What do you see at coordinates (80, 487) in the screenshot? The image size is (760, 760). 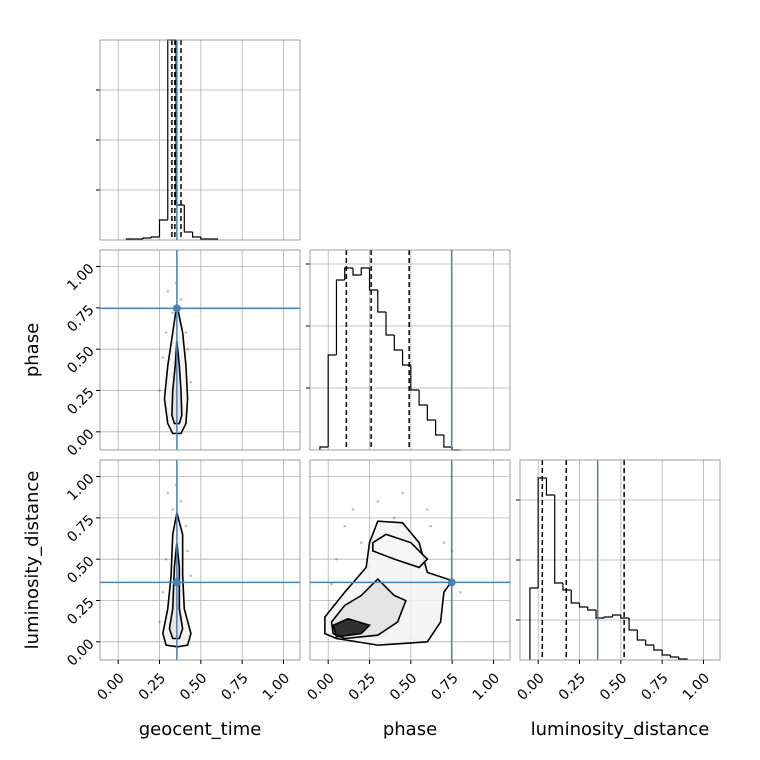 I see `y-tick-label: 1.00` at bounding box center [80, 487].